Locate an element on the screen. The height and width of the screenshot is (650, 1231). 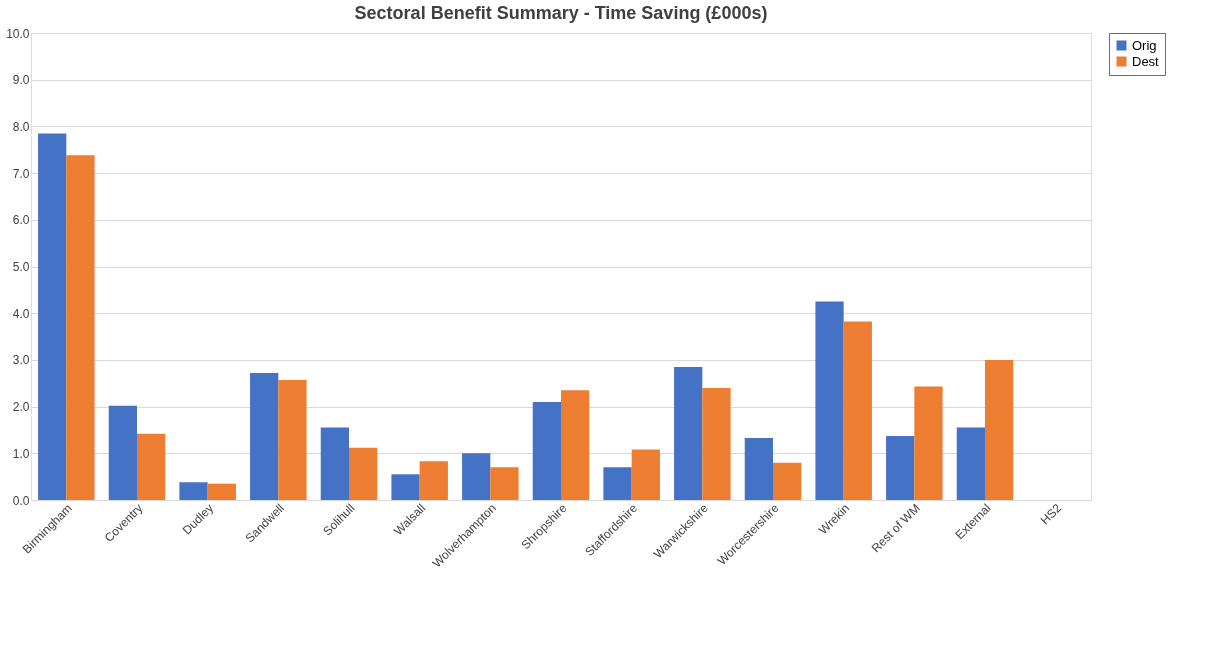
y-tick-label: 4.0 is located at coordinates (21, 313).